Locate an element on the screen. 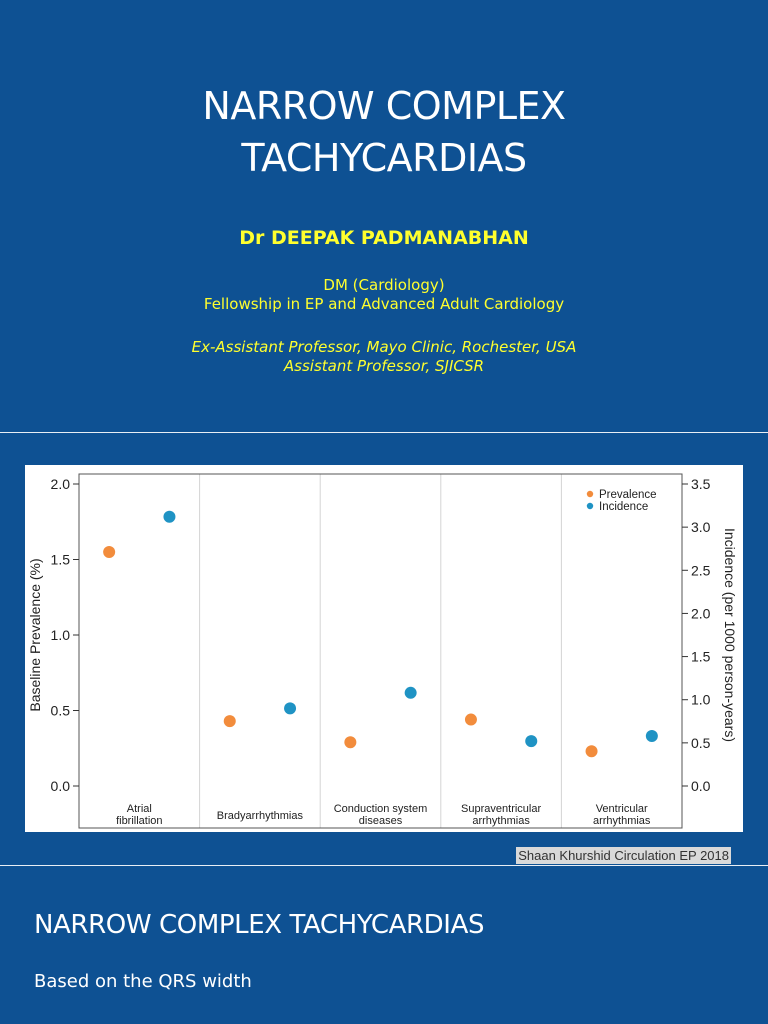 The image size is (768, 1024). x-tick-label: Conduction system is located at coordinates (381, 809).